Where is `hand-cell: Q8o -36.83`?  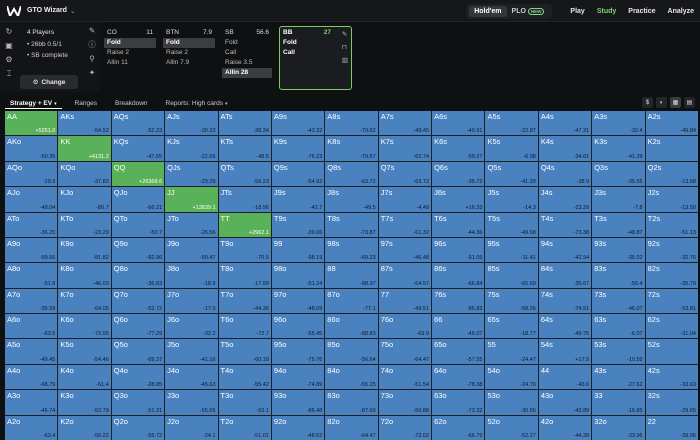 hand-cell: Q8o -36.83 is located at coordinates (138, 275).